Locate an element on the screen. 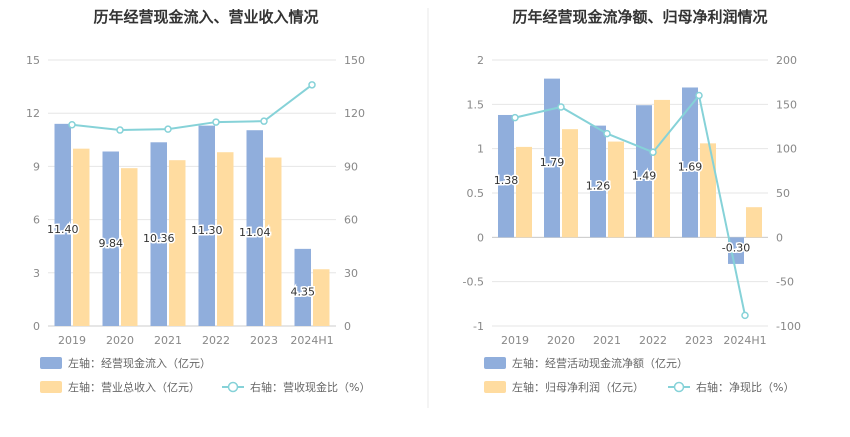 This screenshot has width=850, height=437. left-axis-tick-label: -0.5 is located at coordinates (473, 282).